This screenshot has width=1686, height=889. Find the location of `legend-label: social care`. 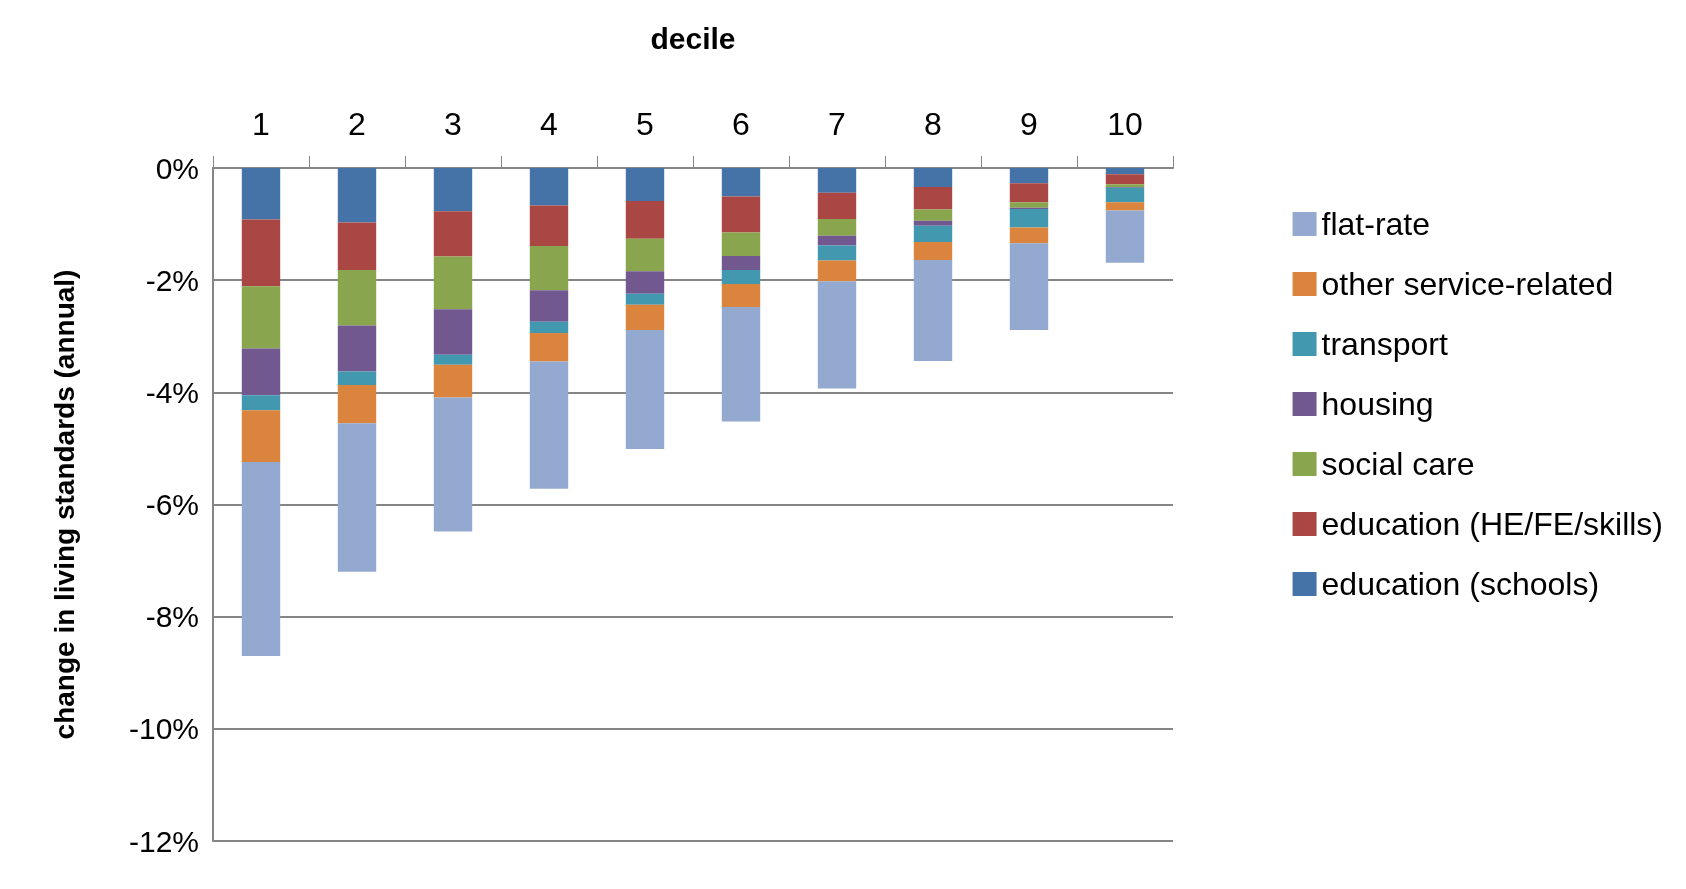

legend-label: social care is located at coordinates (1398, 464).